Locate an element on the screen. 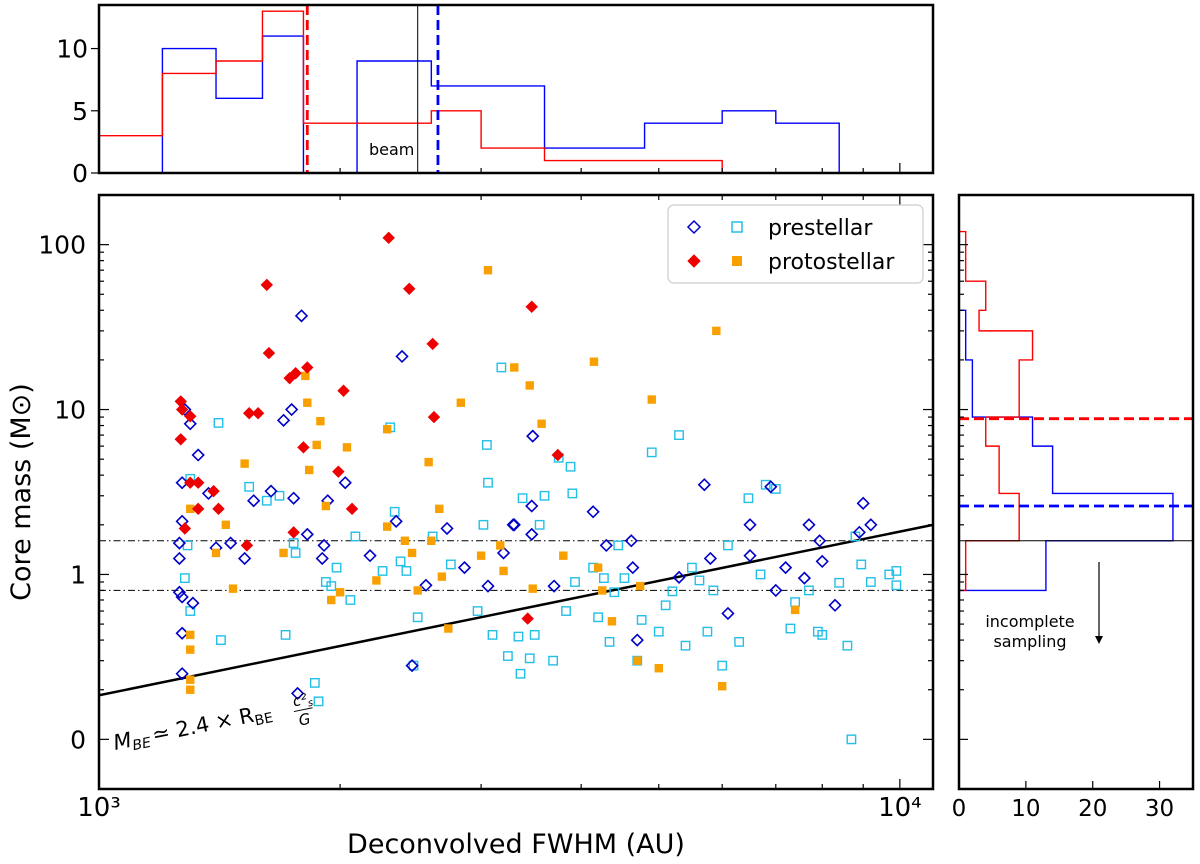 This screenshot has width=1200, height=864. legend-marker-protostellar-square is located at coordinates (737, 261).